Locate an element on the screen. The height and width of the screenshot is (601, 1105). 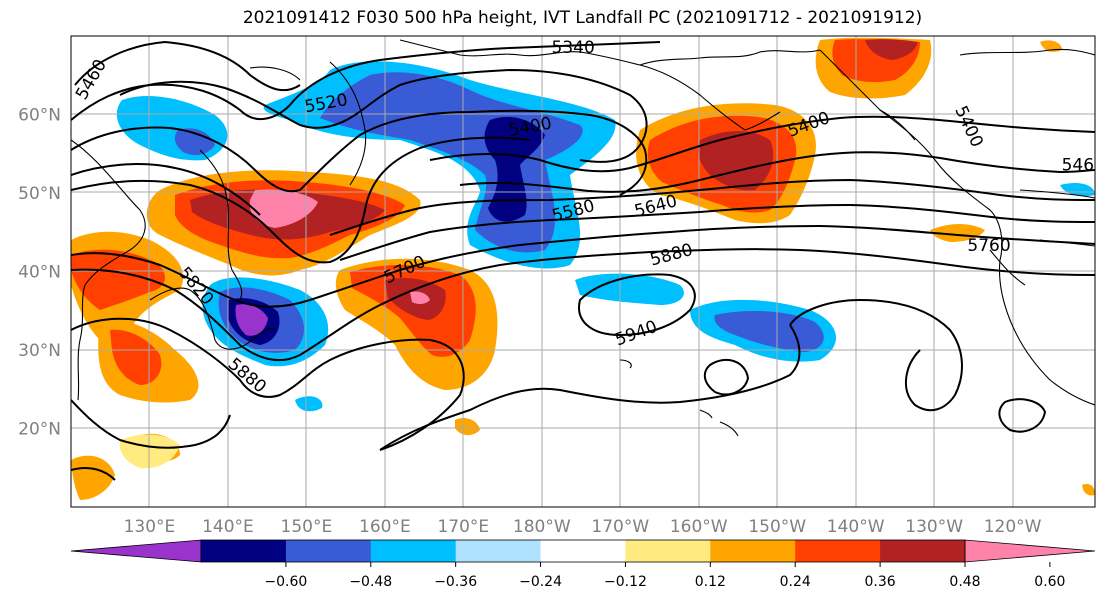
latitude-labels: 60°N 50°N 40°N 30°N 20°N is located at coordinates (39, 273).